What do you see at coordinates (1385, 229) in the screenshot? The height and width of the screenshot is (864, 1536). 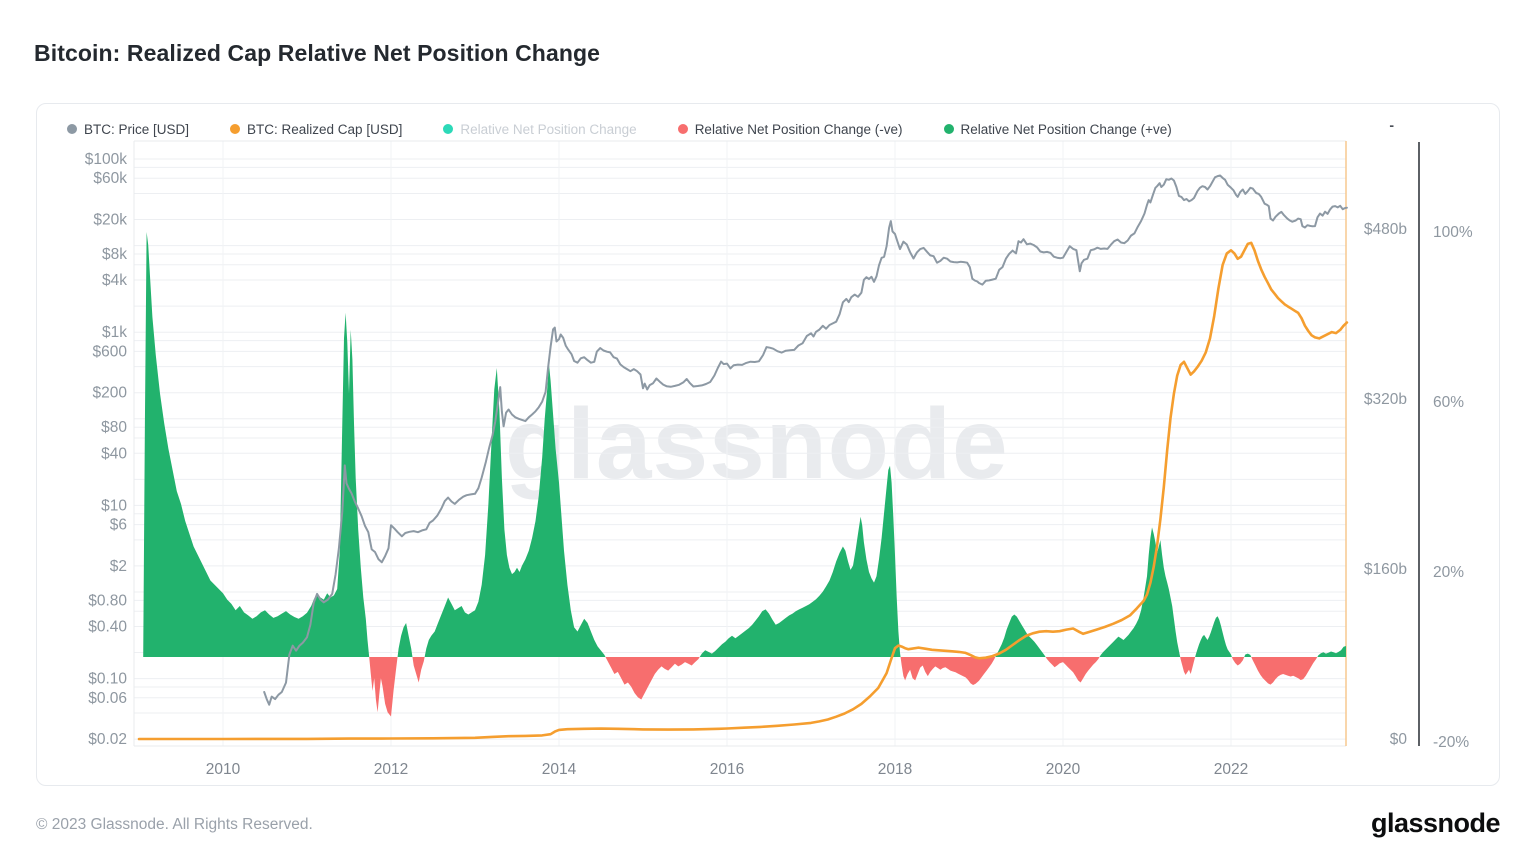 I see `svg-text: $480b` at bounding box center [1385, 229].